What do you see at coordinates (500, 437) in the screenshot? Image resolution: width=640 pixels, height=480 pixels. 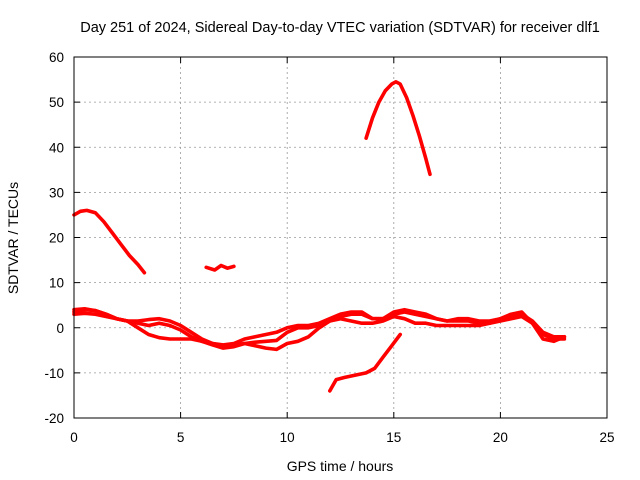 I see `x-tick-label: 20` at bounding box center [500, 437].